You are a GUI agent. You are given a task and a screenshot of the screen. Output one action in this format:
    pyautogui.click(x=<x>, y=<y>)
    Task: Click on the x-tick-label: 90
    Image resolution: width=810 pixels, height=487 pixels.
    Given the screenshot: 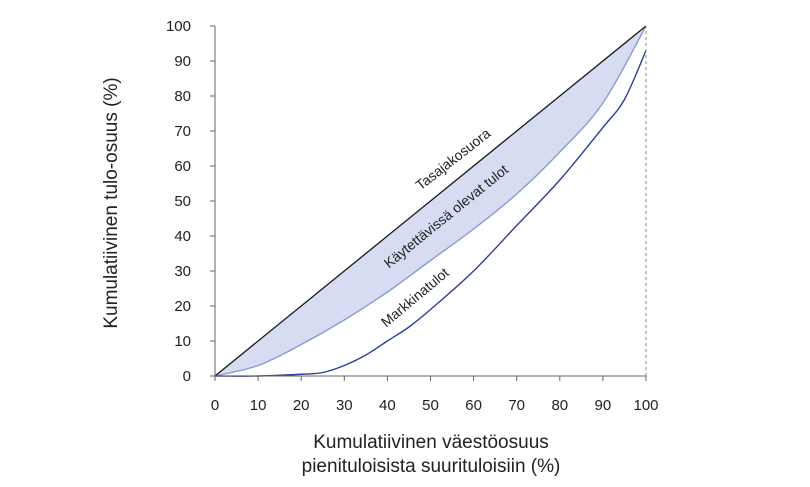 What is the action you would take?
    pyautogui.click(x=603, y=405)
    